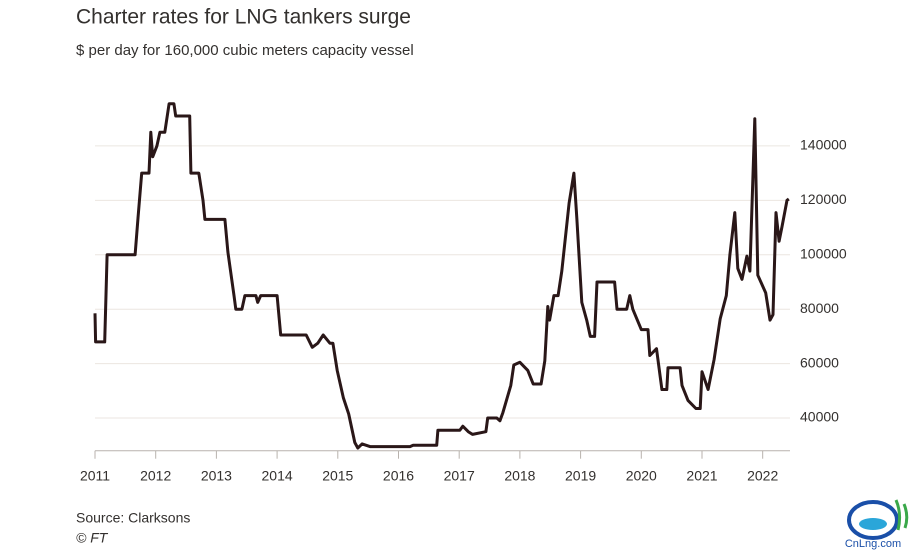 Image resolution: width=917 pixels, height=552 pixels. What do you see at coordinates (641, 475) in the screenshot?
I see `x-tick-label: 2020` at bounding box center [641, 475].